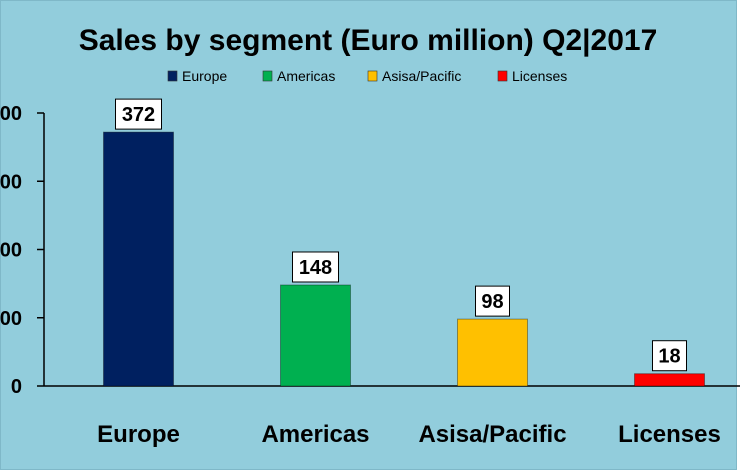  Describe the element at coordinates (315, 335) in the screenshot. I see `bar-americas` at that location.